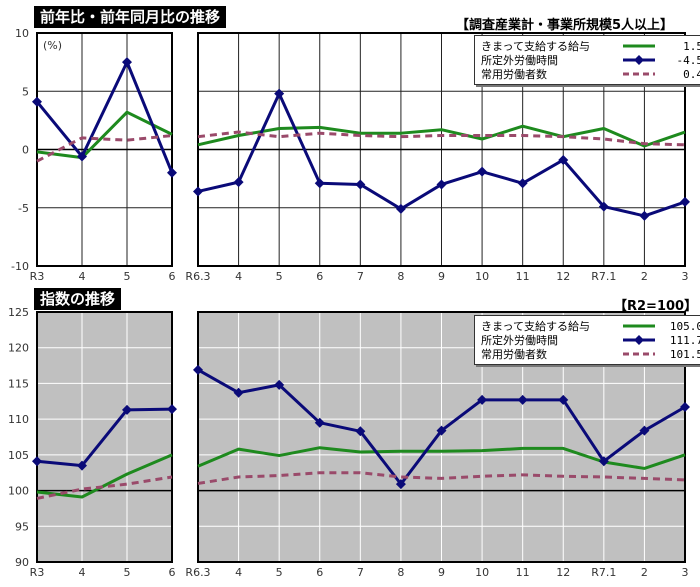 The image size is (700, 587). Describe the element at coordinates (20, 266) in the screenshot. I see `svg-text: -10` at that location.